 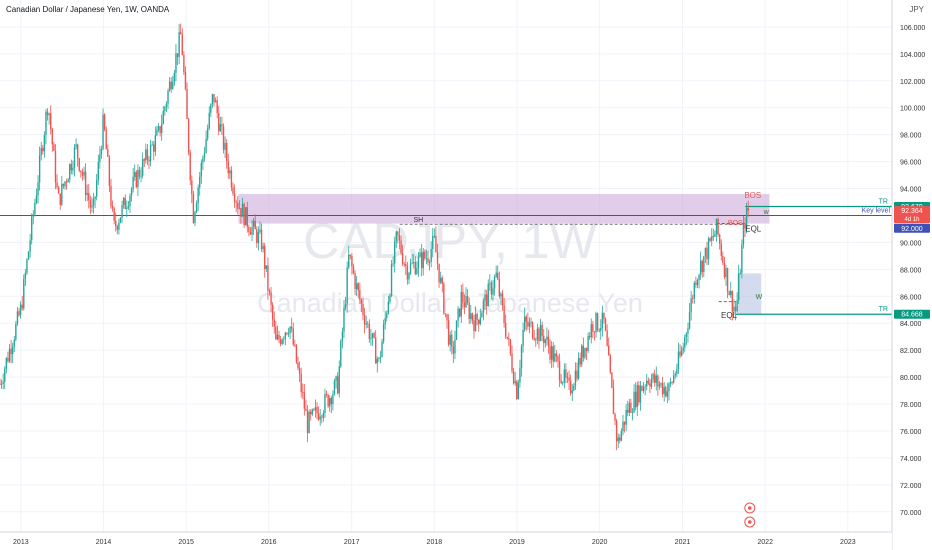 I want to click on x-tick-label: 2016, so click(x=269, y=542).